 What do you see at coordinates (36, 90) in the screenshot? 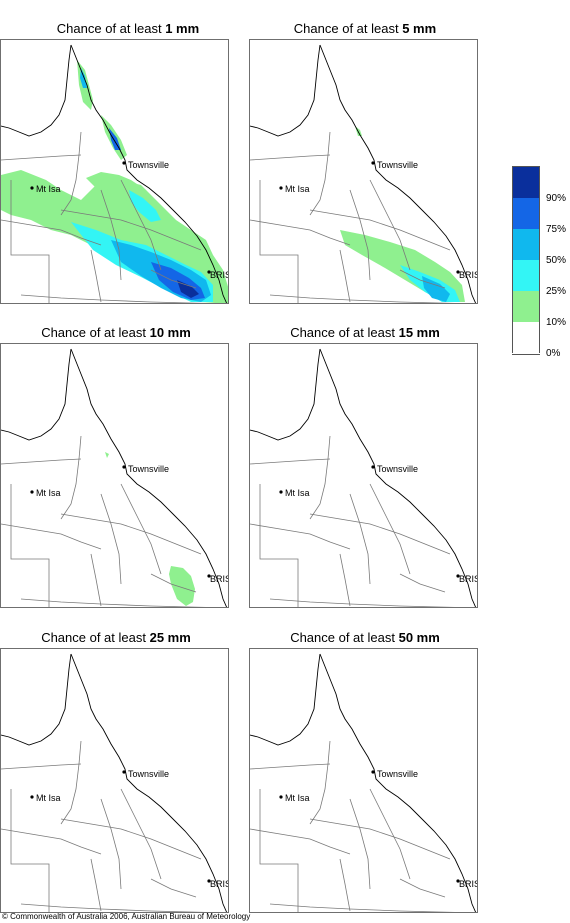
I see `gulf-coast` at bounding box center [36, 90].